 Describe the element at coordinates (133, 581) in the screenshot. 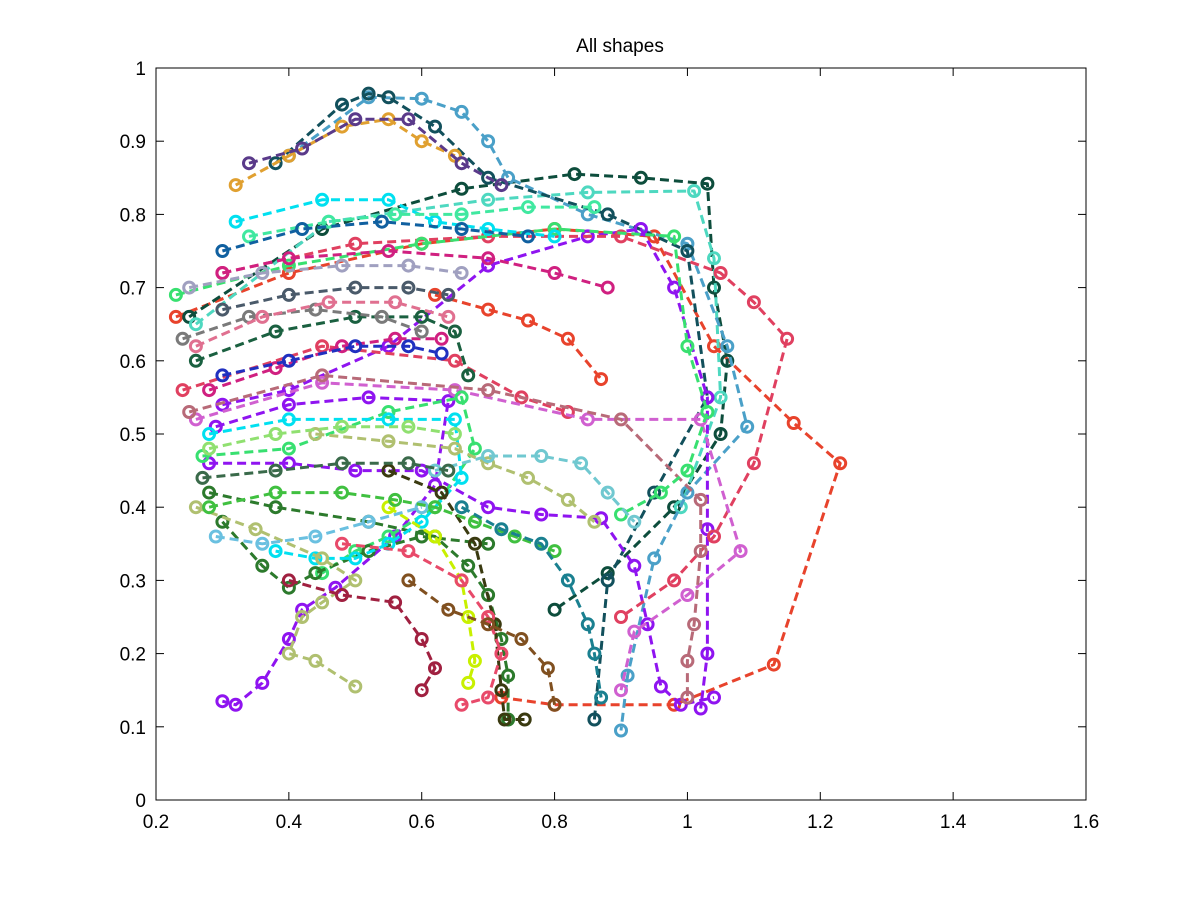

I see `y-tick-label: 0.3` at that location.